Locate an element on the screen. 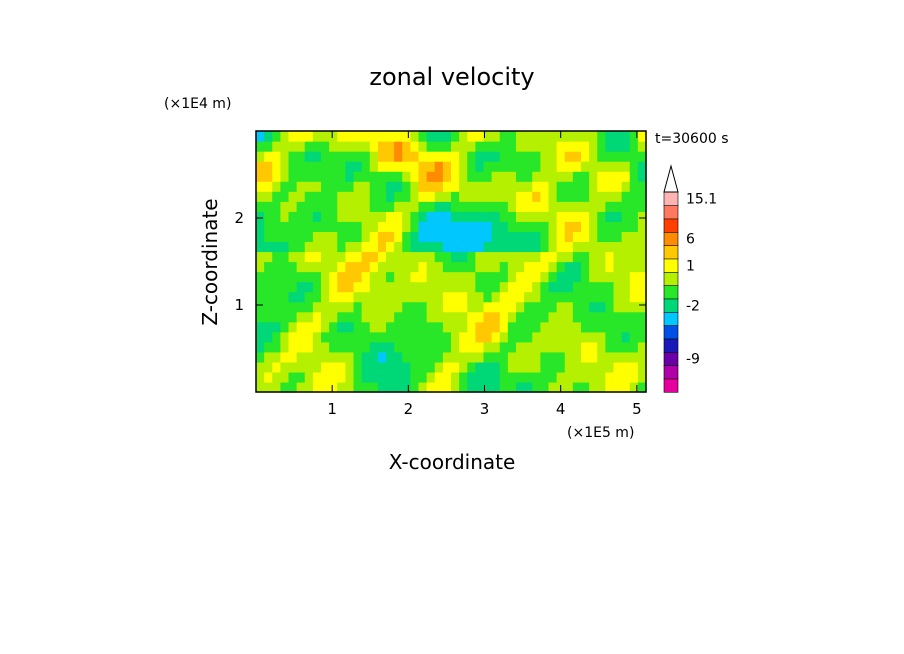 This screenshot has height=654, width=904. colorbar-label: 1 is located at coordinates (690, 266).